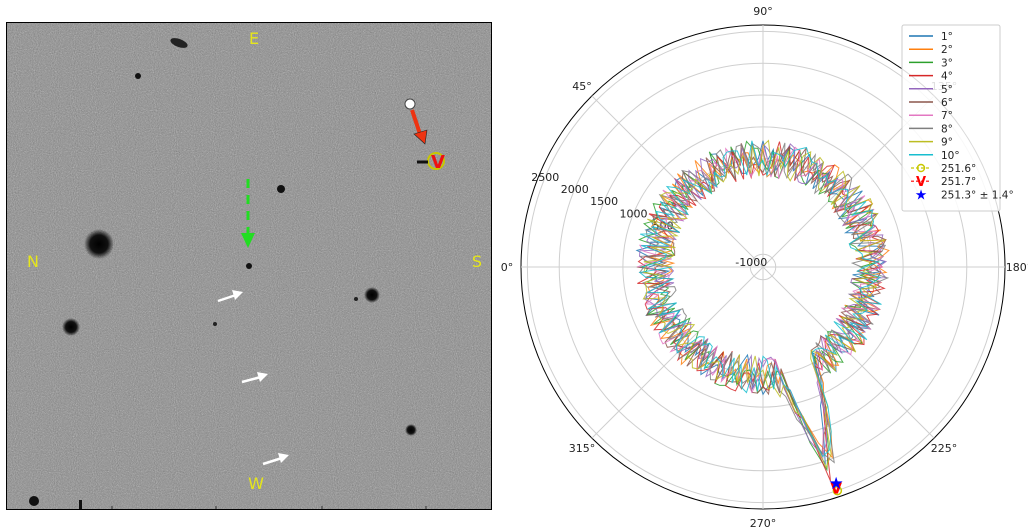 The width and height of the screenshot is (1028, 529). I want to click on legend-label: 6°, so click(947, 103).